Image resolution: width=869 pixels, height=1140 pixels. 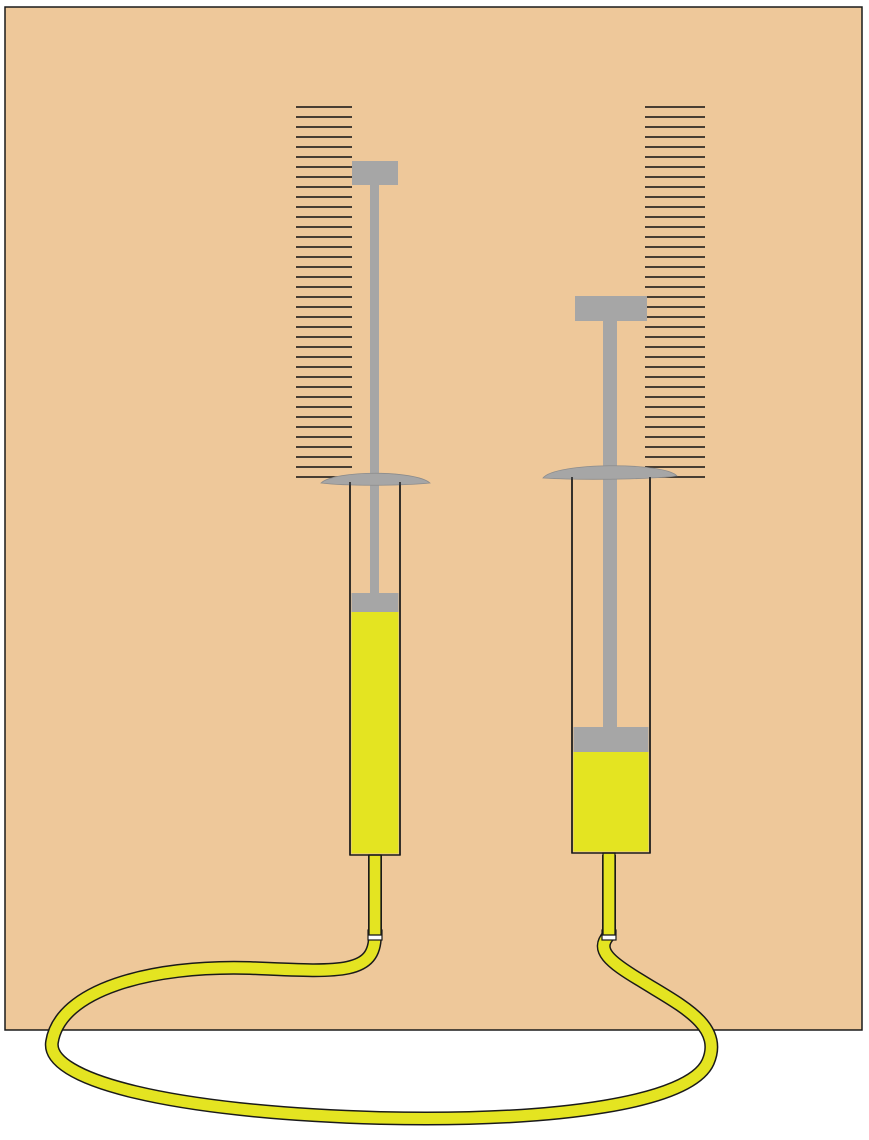 I want to click on syringe-small-icon, so click(x=375, y=548).